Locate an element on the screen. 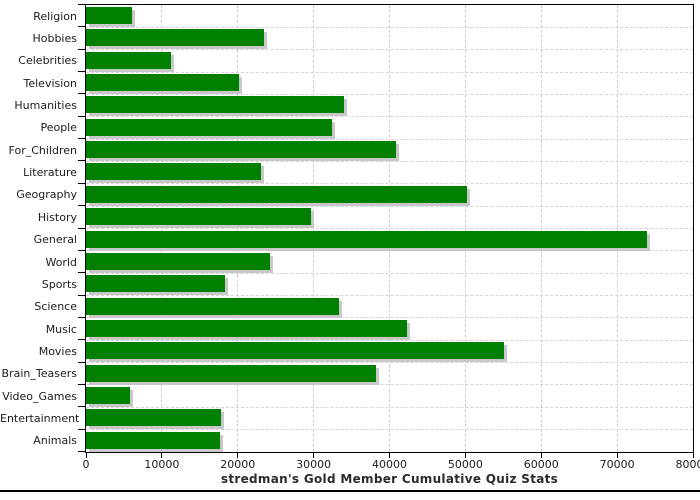 The image size is (700, 500). category-label: Sports is located at coordinates (59, 284).